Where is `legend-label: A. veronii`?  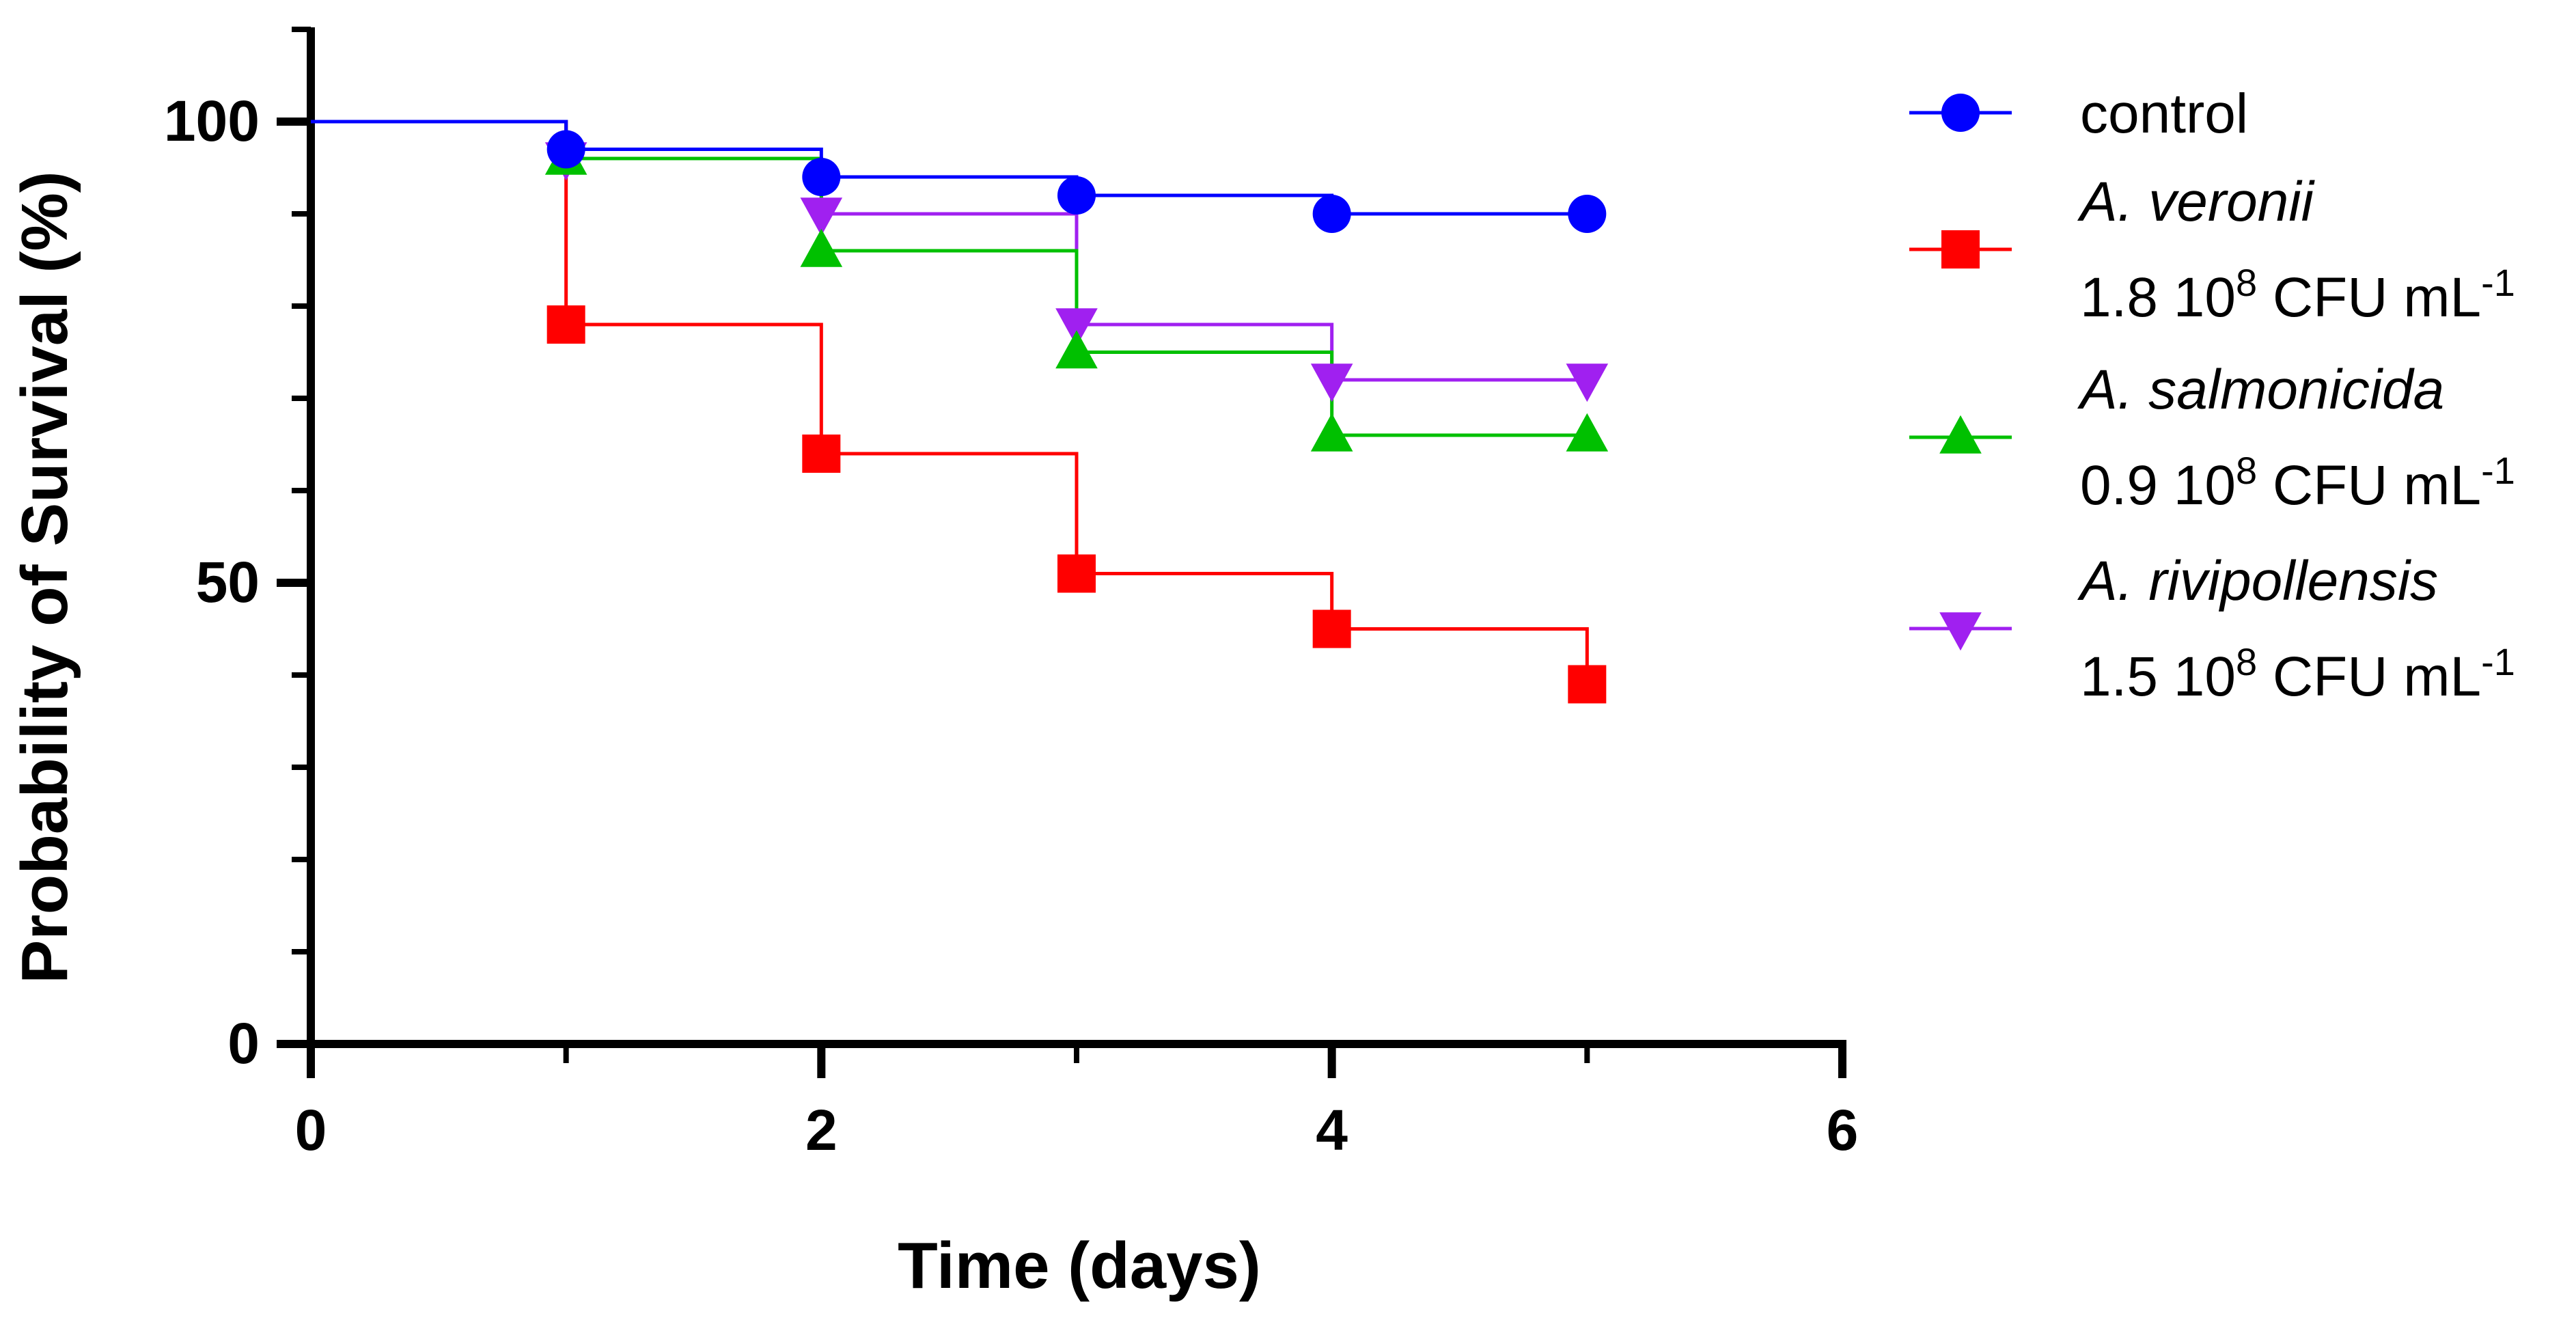 legend-label: A. veronii is located at coordinates (2197, 202).